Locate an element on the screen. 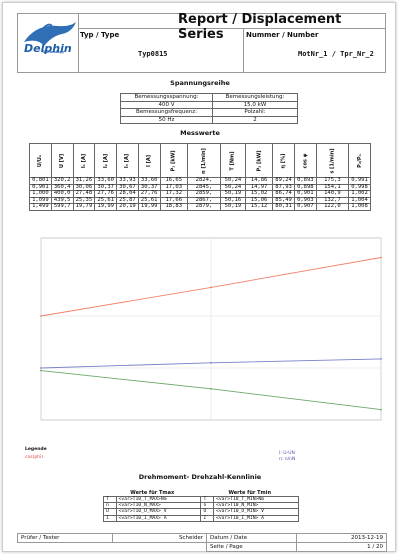 This screenshot has width=398, height=554. legend-item-b1: I: U-UN is located at coordinates (287, 453).